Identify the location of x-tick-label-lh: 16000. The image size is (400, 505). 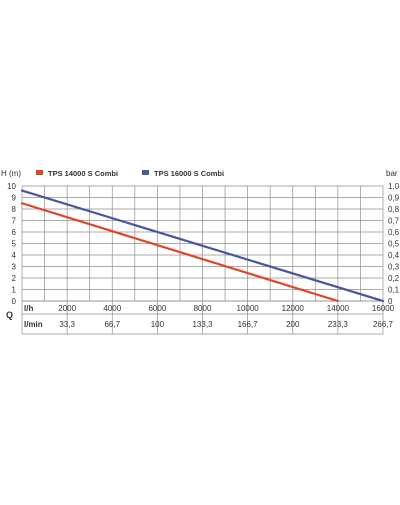
(383, 308).